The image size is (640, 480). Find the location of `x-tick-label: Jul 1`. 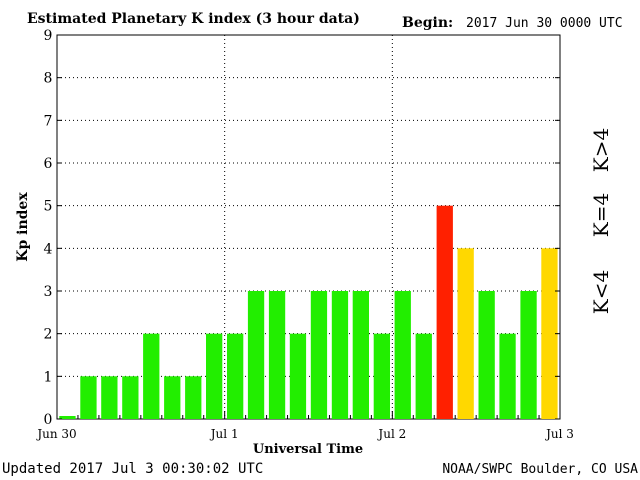

x-tick-label: Jul 1 is located at coordinates (224, 434).